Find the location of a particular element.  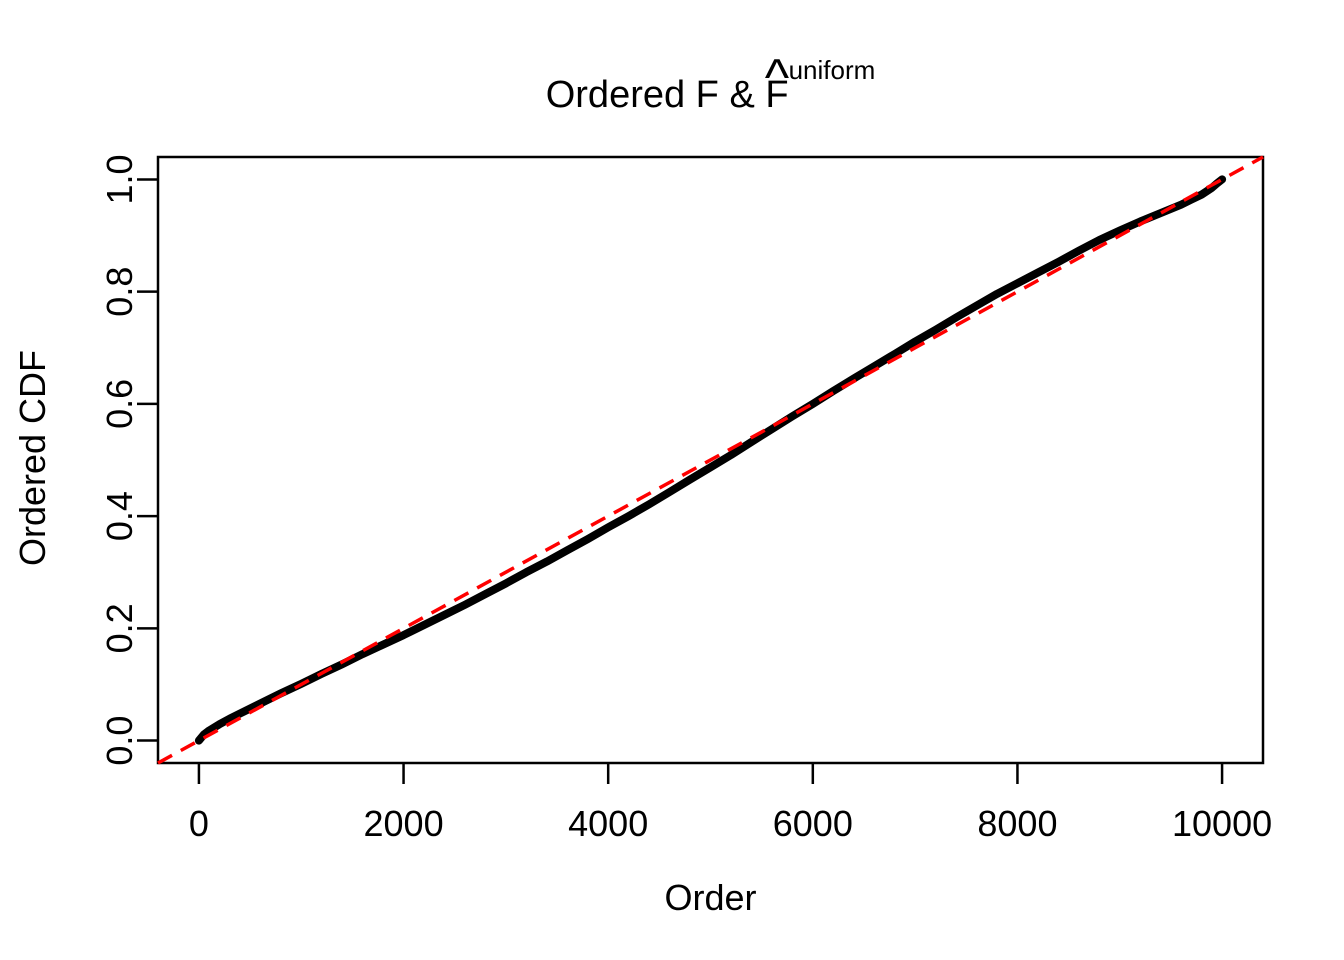

y-tick-label: 1.0 is located at coordinates (119, 179).